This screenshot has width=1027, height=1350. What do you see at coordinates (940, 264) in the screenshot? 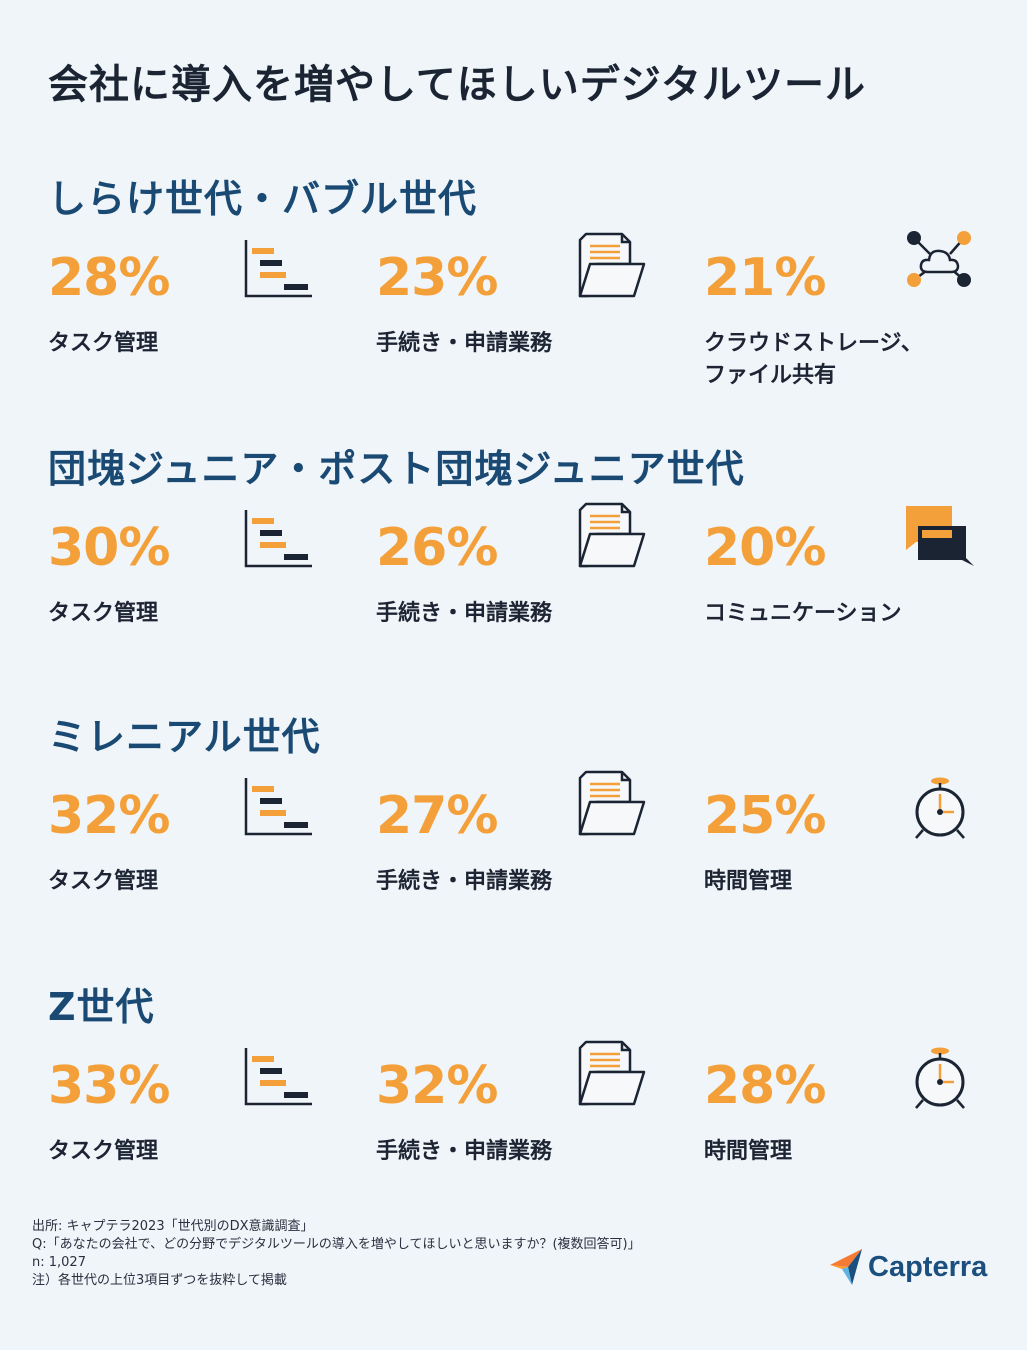
I see `cloud-share-icon` at bounding box center [940, 264].